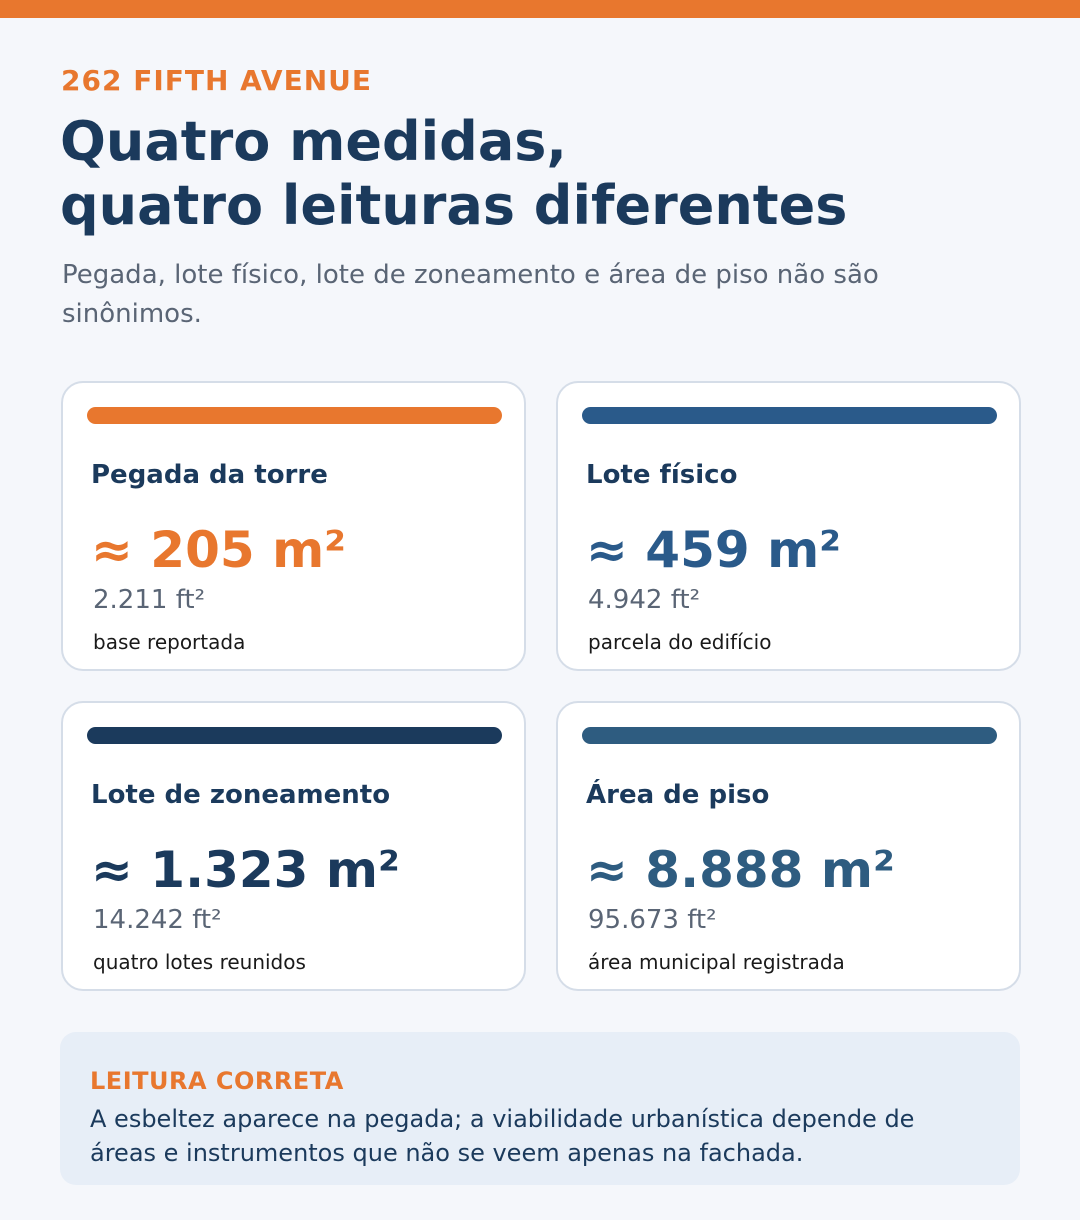  Describe the element at coordinates (245, 870) in the screenshot. I see `card-value-metric: ≈ 1.323 m²` at that location.